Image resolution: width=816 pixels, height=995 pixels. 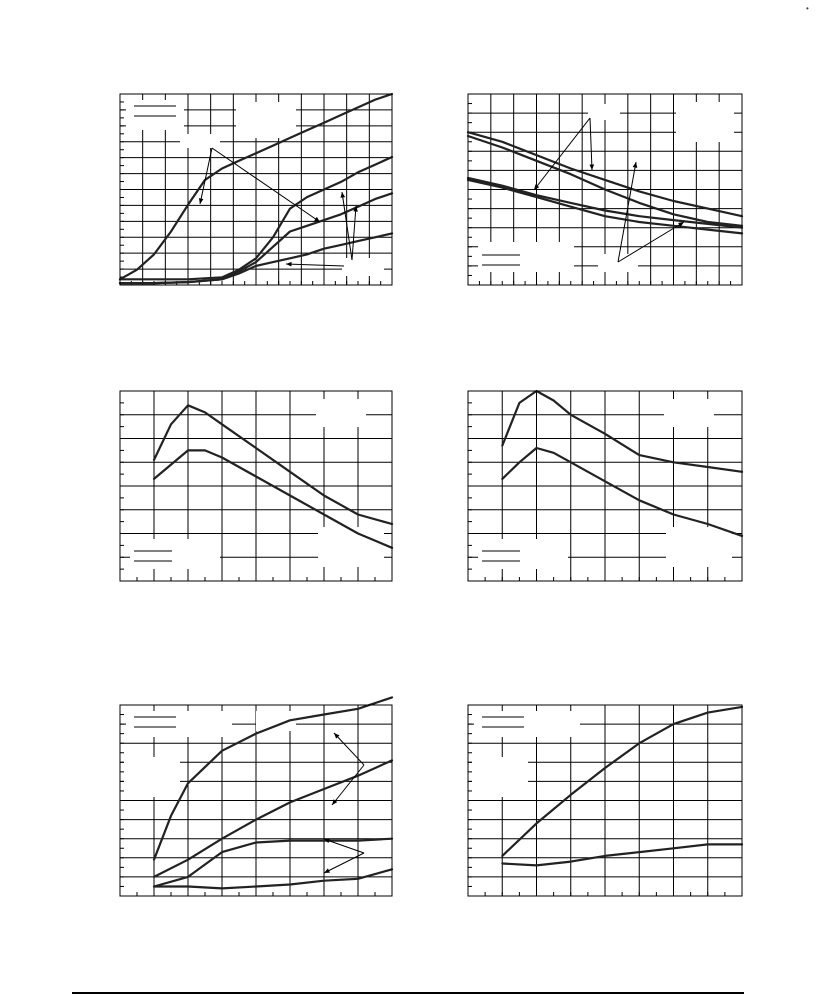 I want to click on footer-rule, so click(x=408, y=993).